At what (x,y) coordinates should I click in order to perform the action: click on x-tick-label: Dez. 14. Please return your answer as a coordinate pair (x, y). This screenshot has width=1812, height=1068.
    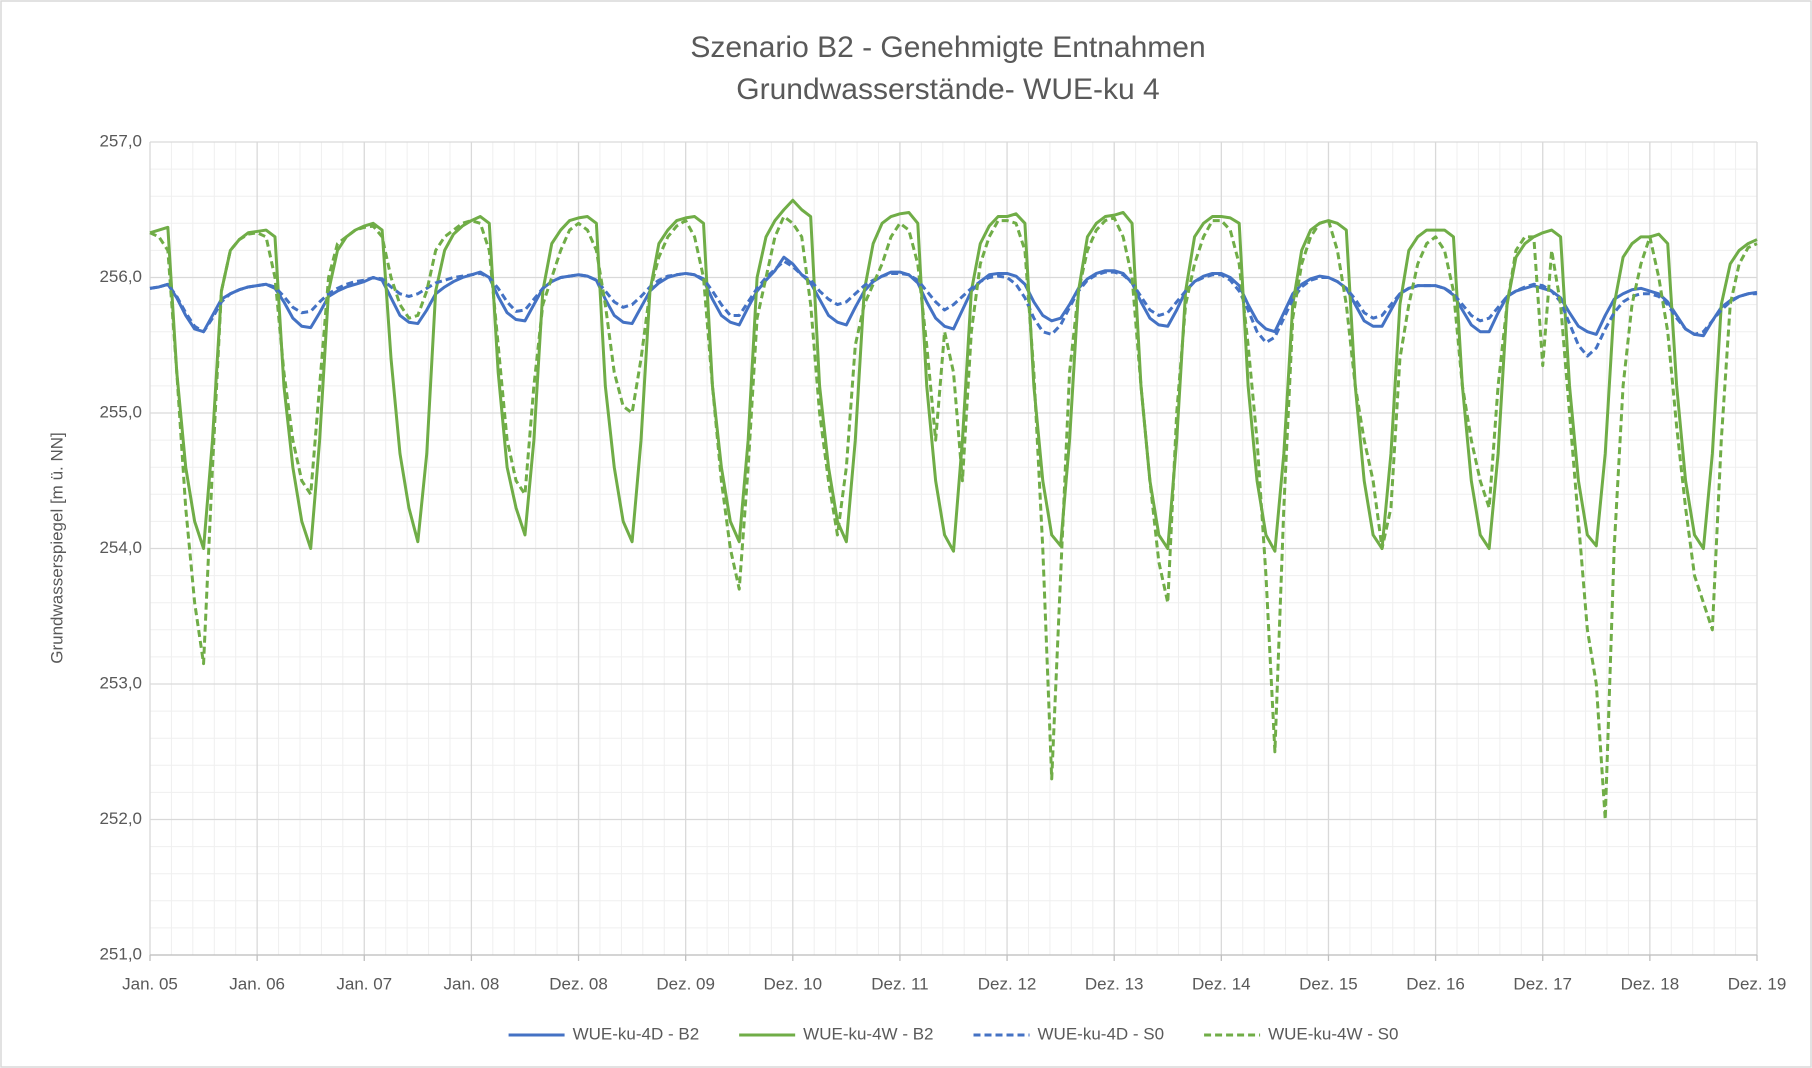
    Looking at the image, I should click on (1221, 983).